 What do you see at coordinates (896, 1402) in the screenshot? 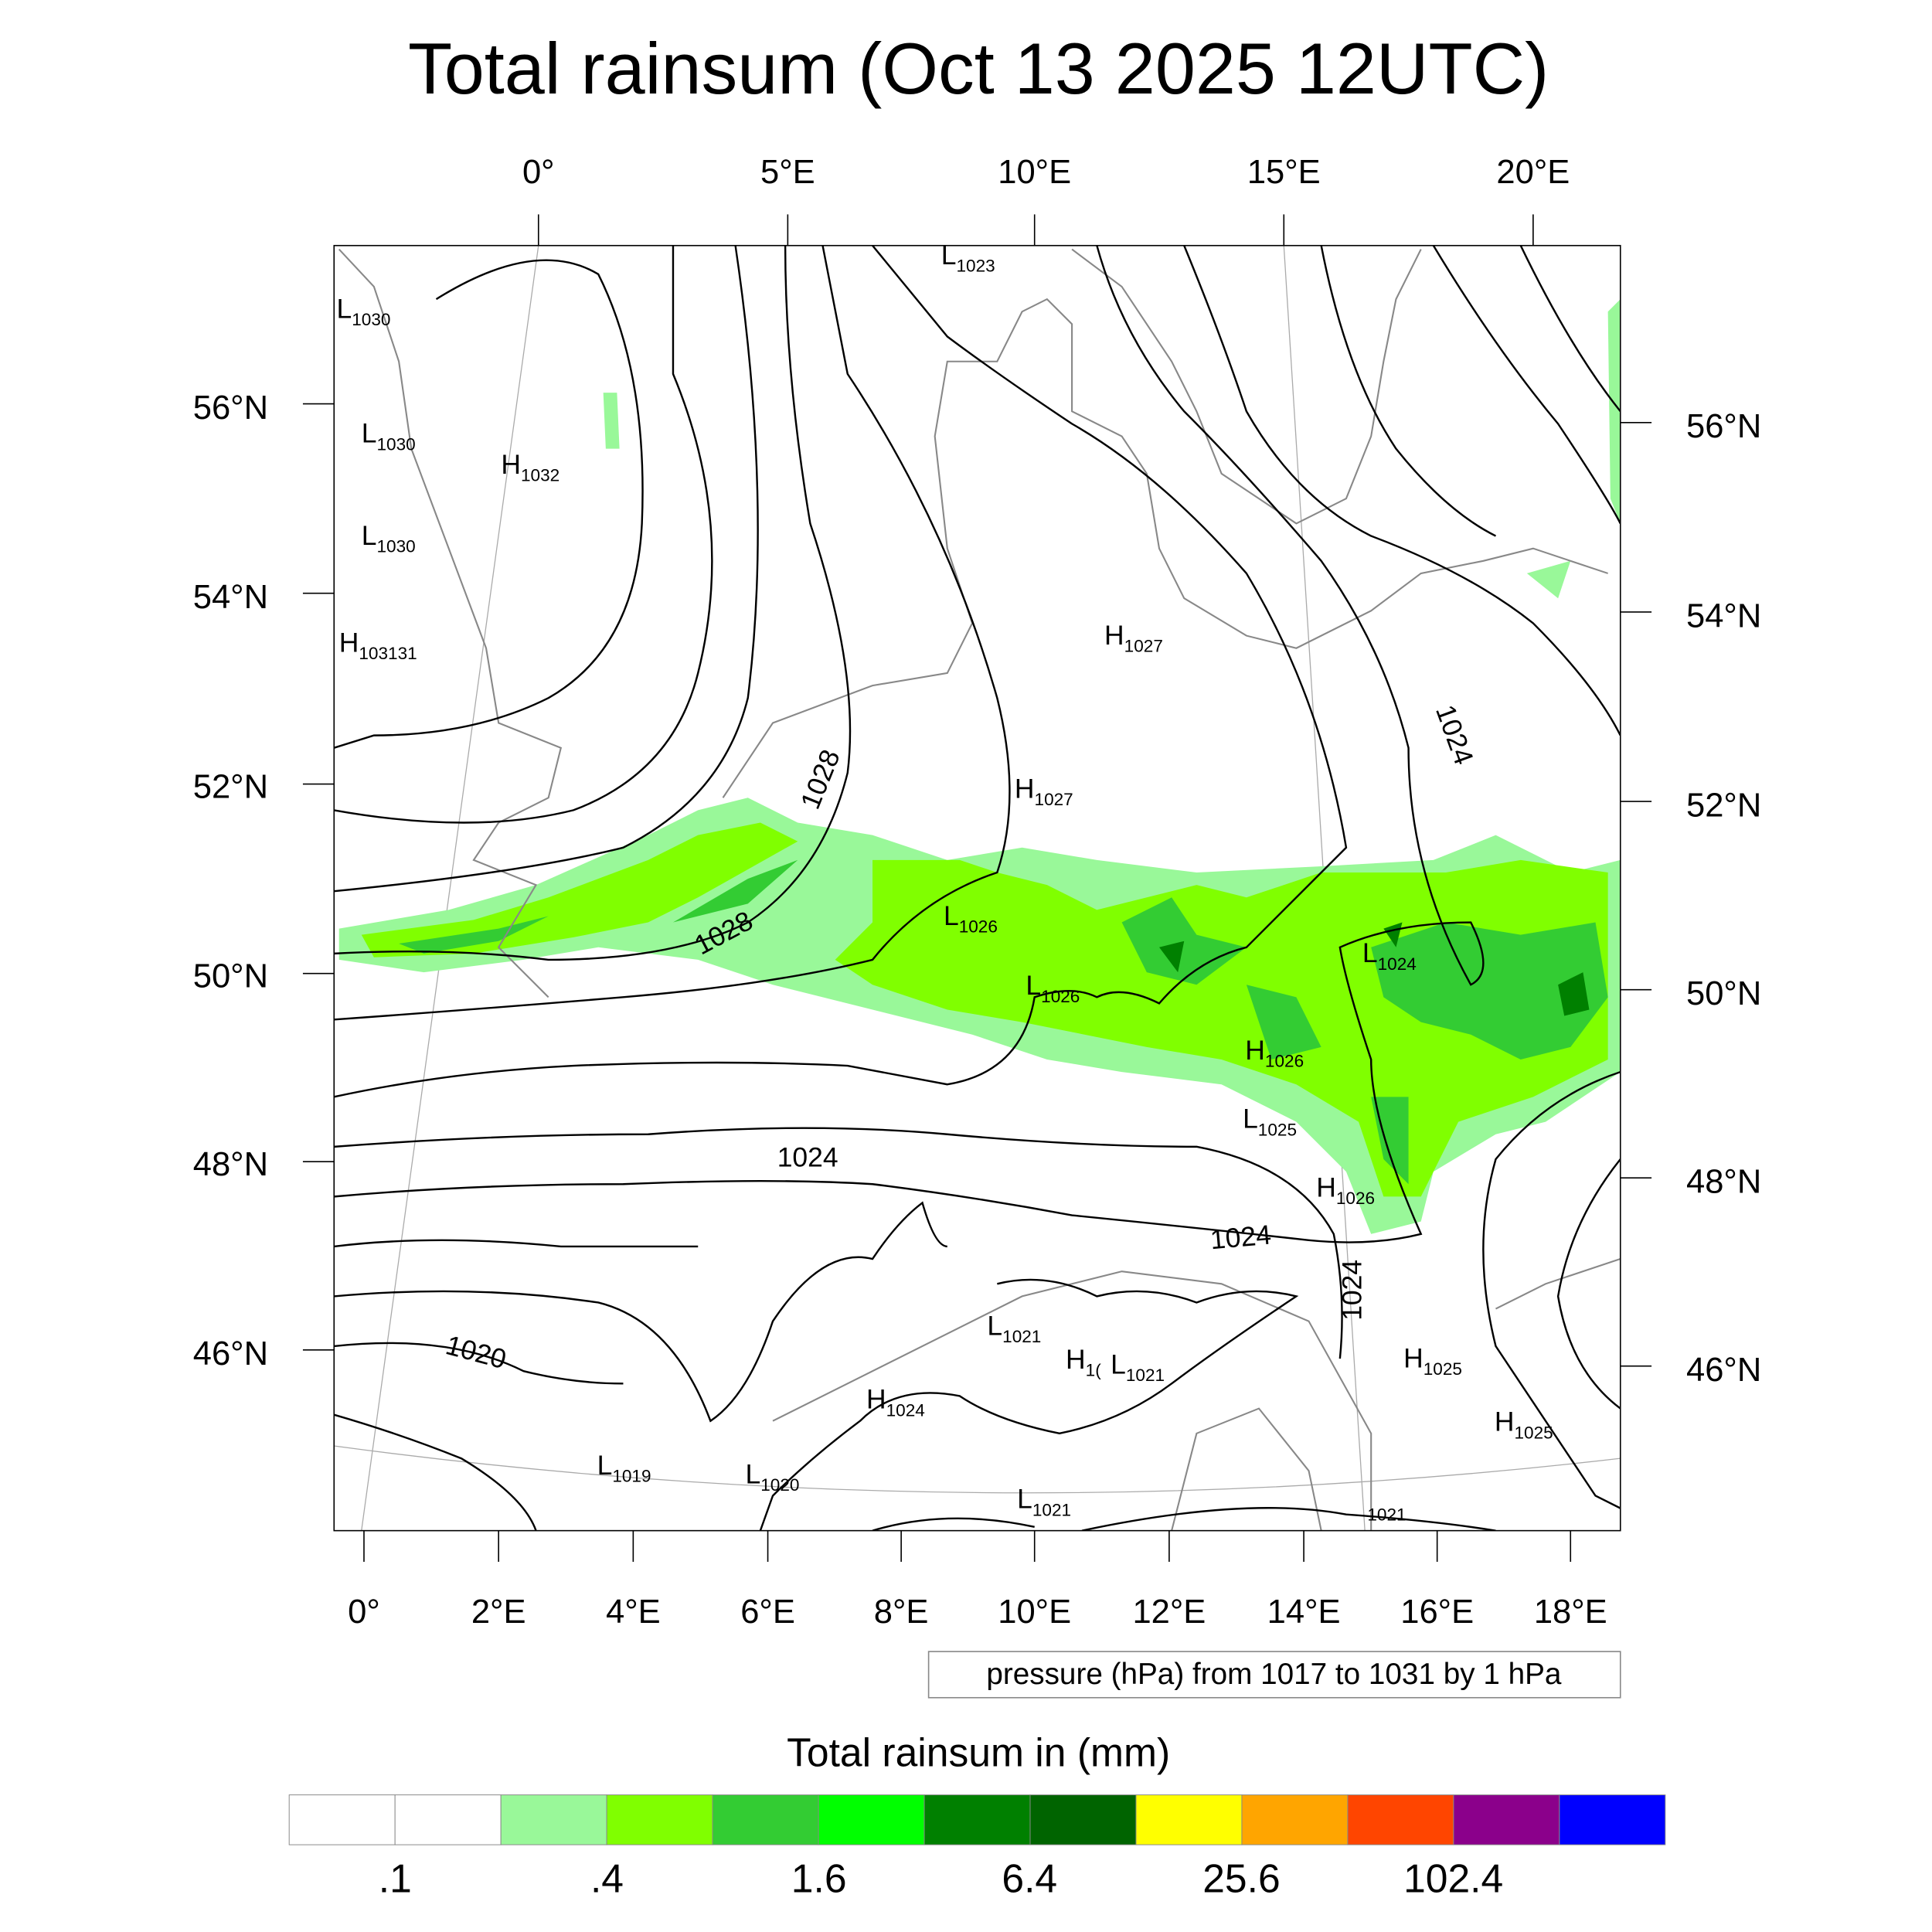
I see `pressure-center: H1024` at bounding box center [896, 1402].